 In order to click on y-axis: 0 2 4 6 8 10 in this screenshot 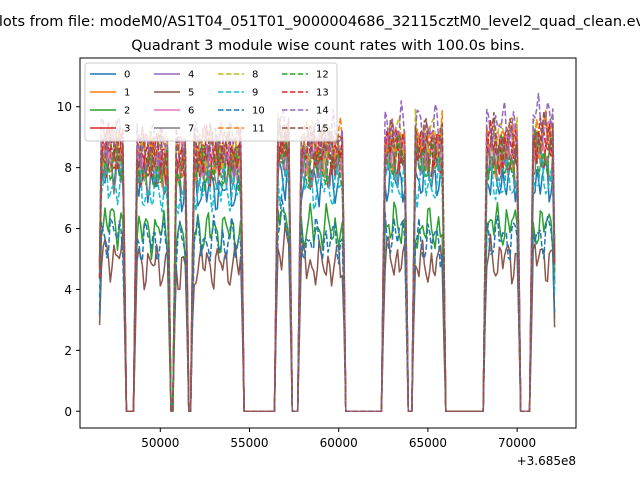, I will do `click(68, 259)`.